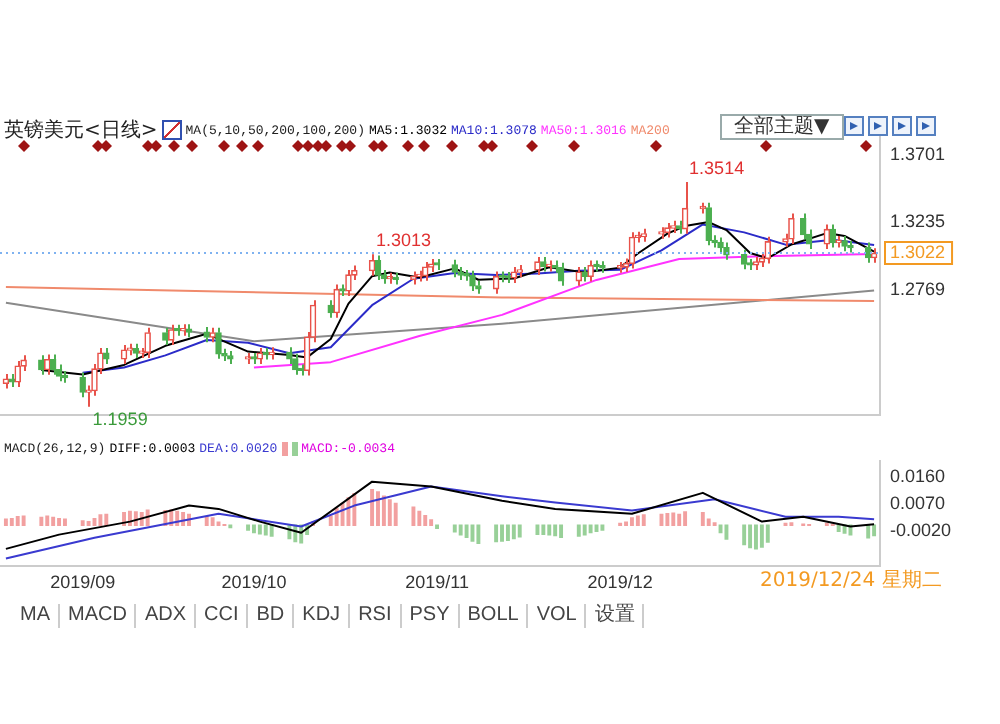 Image resolution: width=1000 pixels, height=724 pixels. Describe the element at coordinates (557, 616) in the screenshot. I see `text: VOL` at that location.